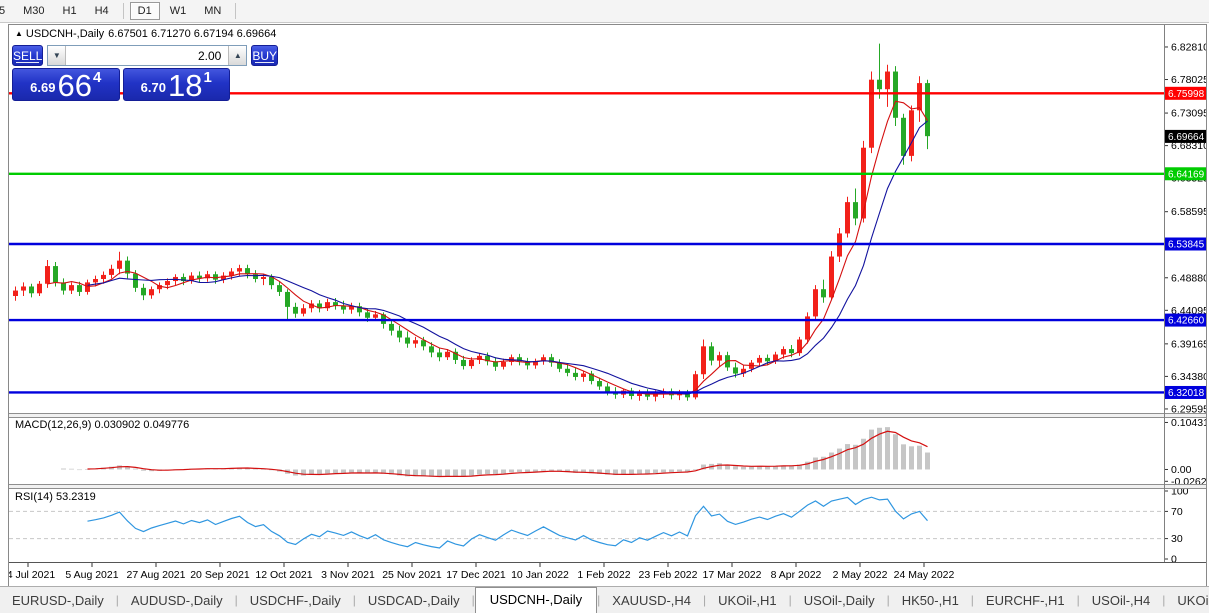 This screenshot has height=613, width=1209. What do you see at coordinates (102, 425) in the screenshot?
I see `macd-indicator-label: MACD(12,26,9) 0.030902 0.049776` at bounding box center [102, 425].